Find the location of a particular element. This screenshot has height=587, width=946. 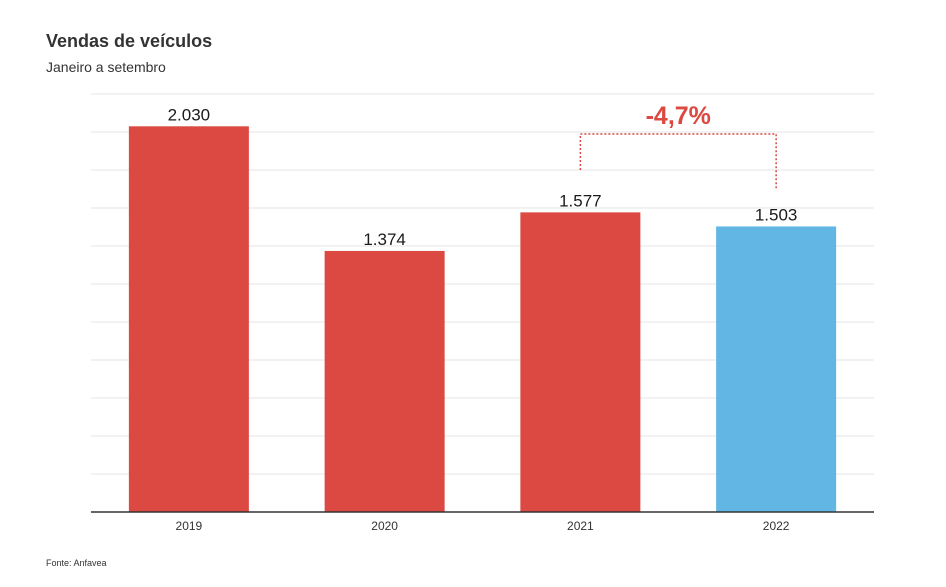

change-percent-label: -4,7% is located at coordinates (678, 116).